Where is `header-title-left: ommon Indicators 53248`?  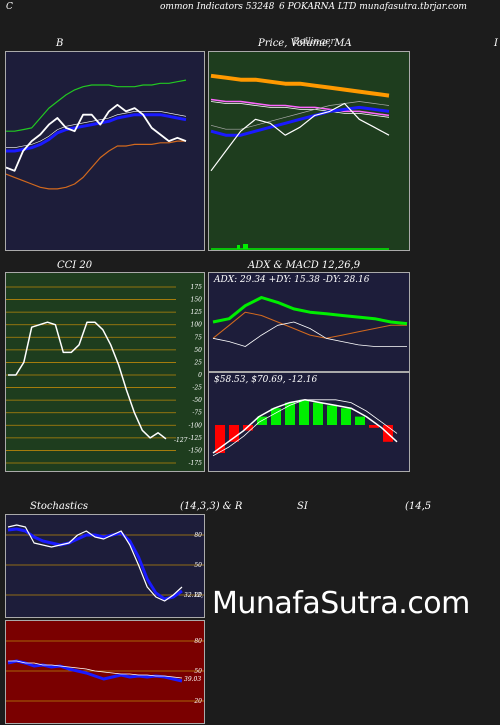
header-title-left: ommon Indicators 53248 is located at coordinates (217, 7).